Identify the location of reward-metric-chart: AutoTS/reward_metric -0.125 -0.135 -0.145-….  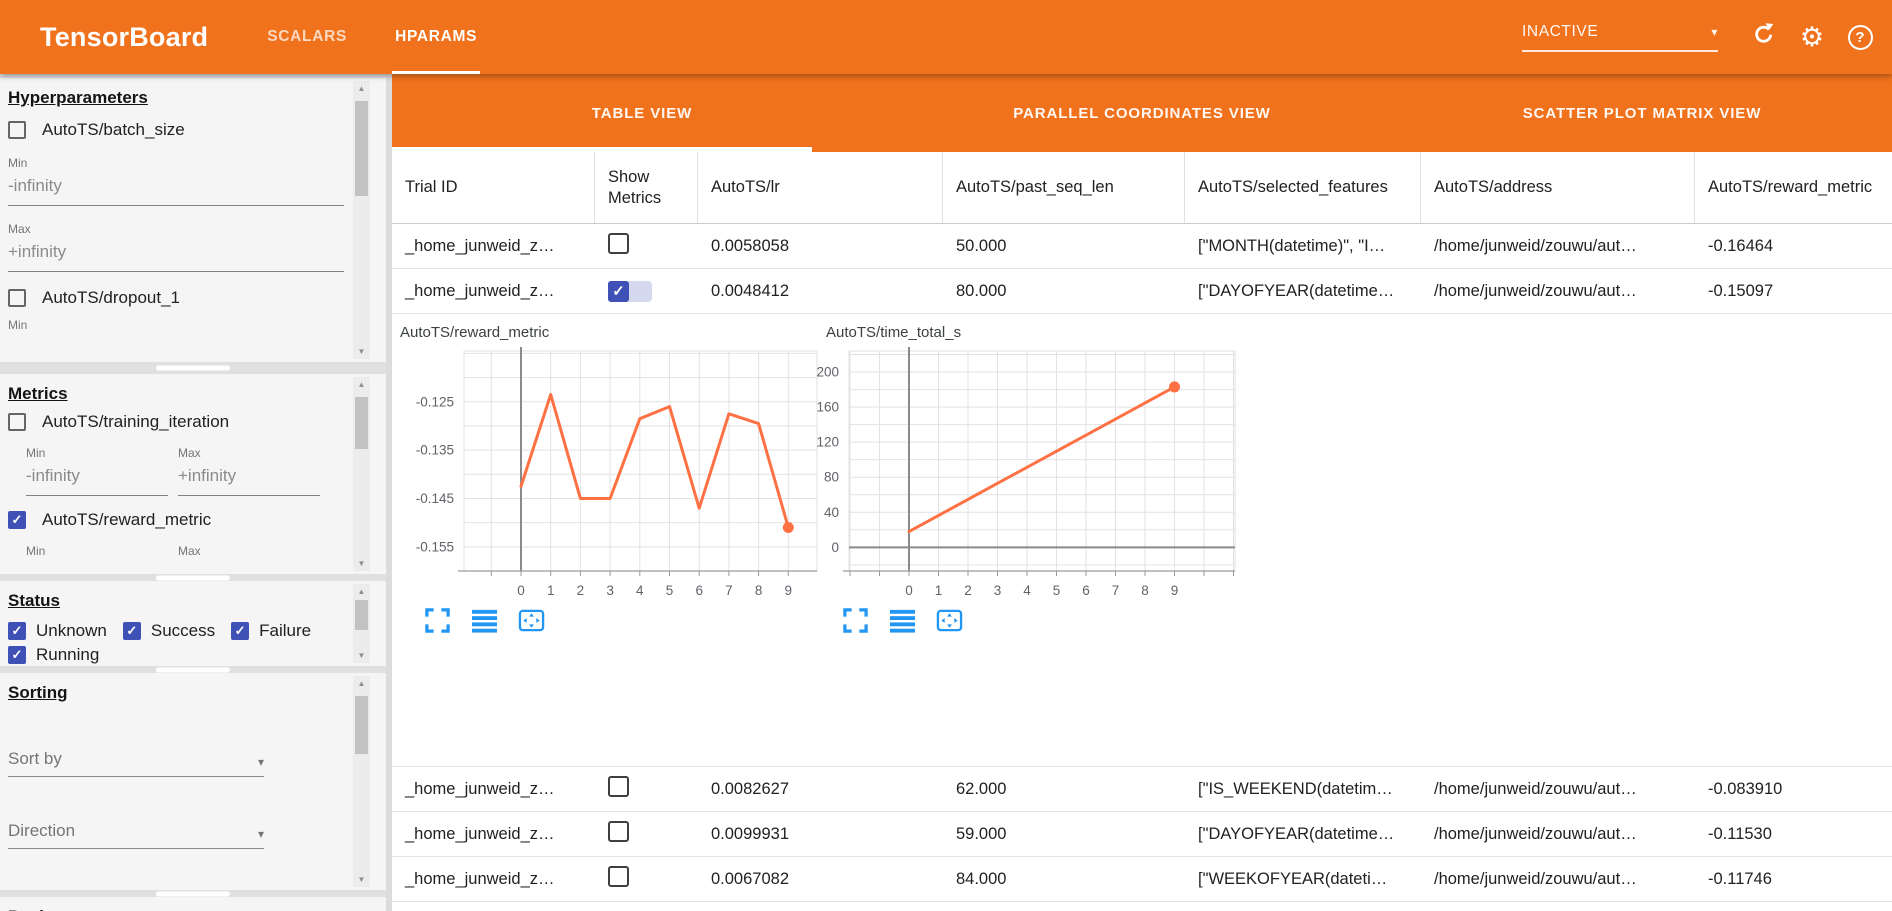
(619, 545).